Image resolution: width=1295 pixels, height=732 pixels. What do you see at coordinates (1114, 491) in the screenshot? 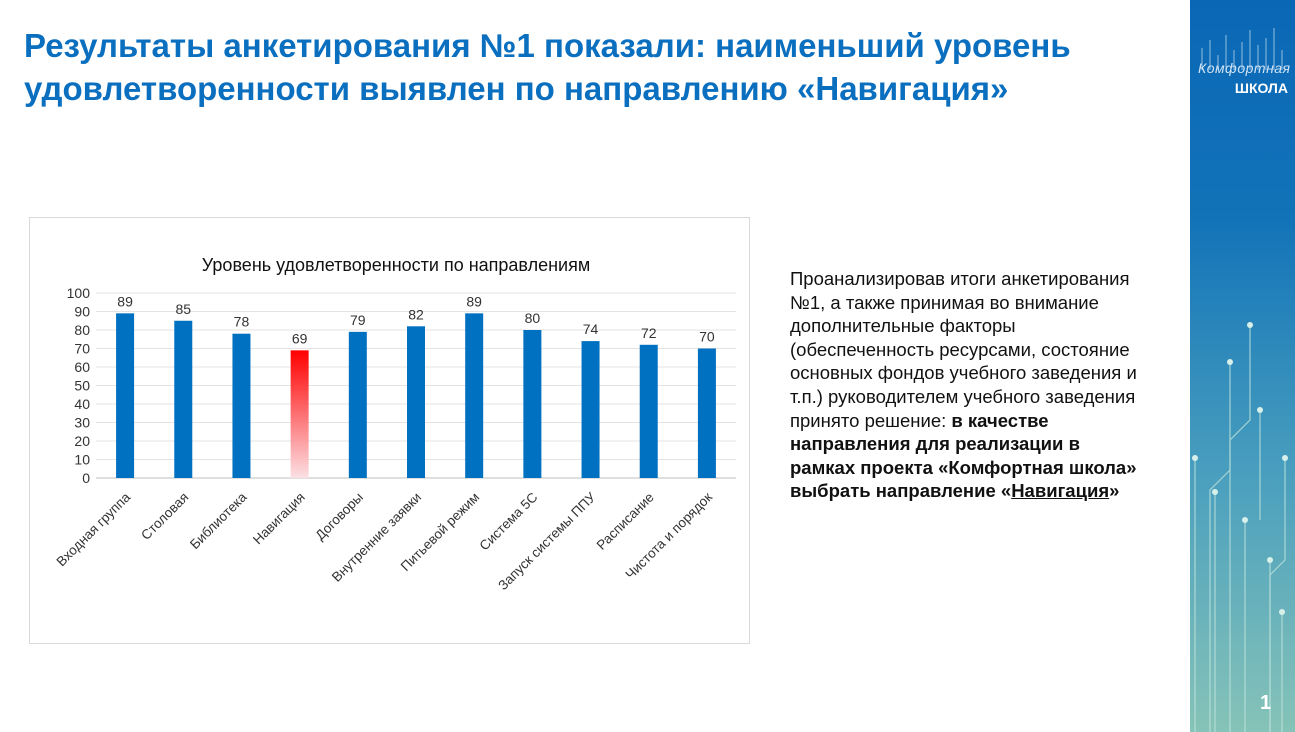
I see `conclusion-bold-end: »` at bounding box center [1114, 491].